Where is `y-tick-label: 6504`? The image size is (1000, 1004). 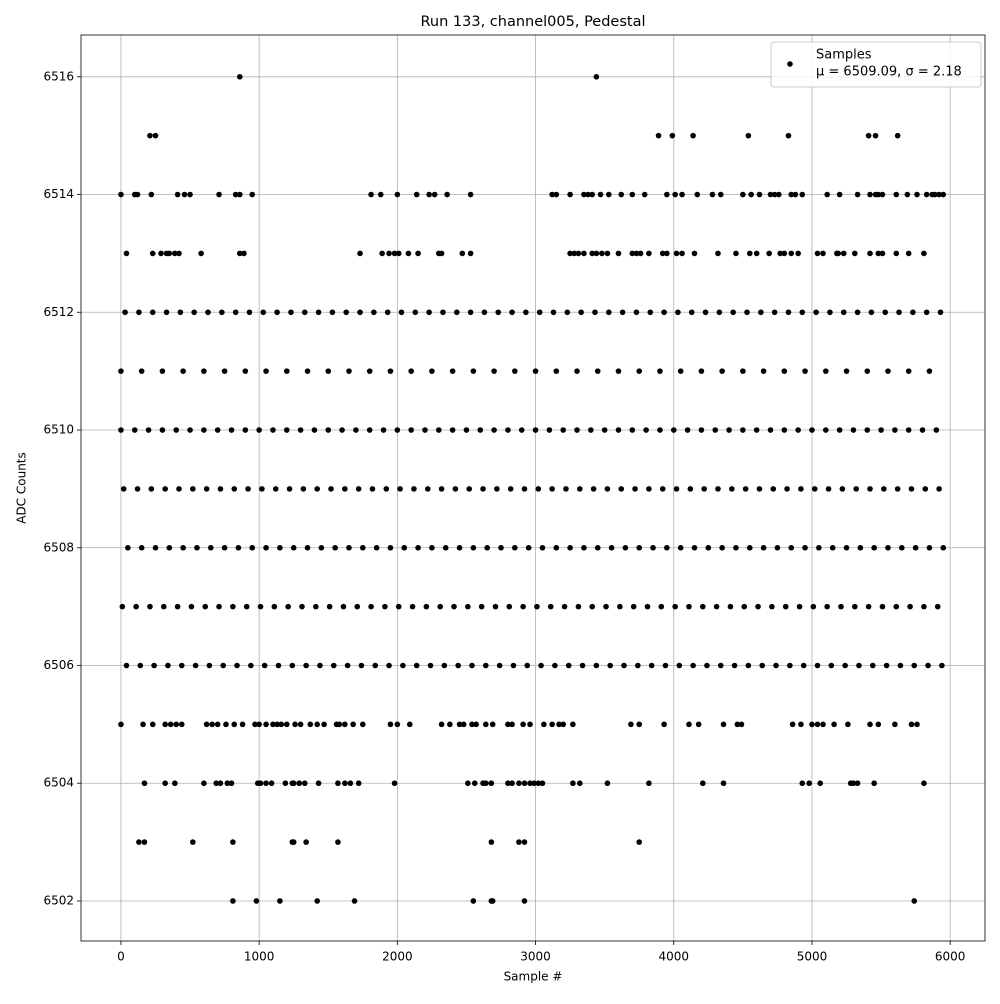
y-tick-label: 6504 is located at coordinates (58, 783).